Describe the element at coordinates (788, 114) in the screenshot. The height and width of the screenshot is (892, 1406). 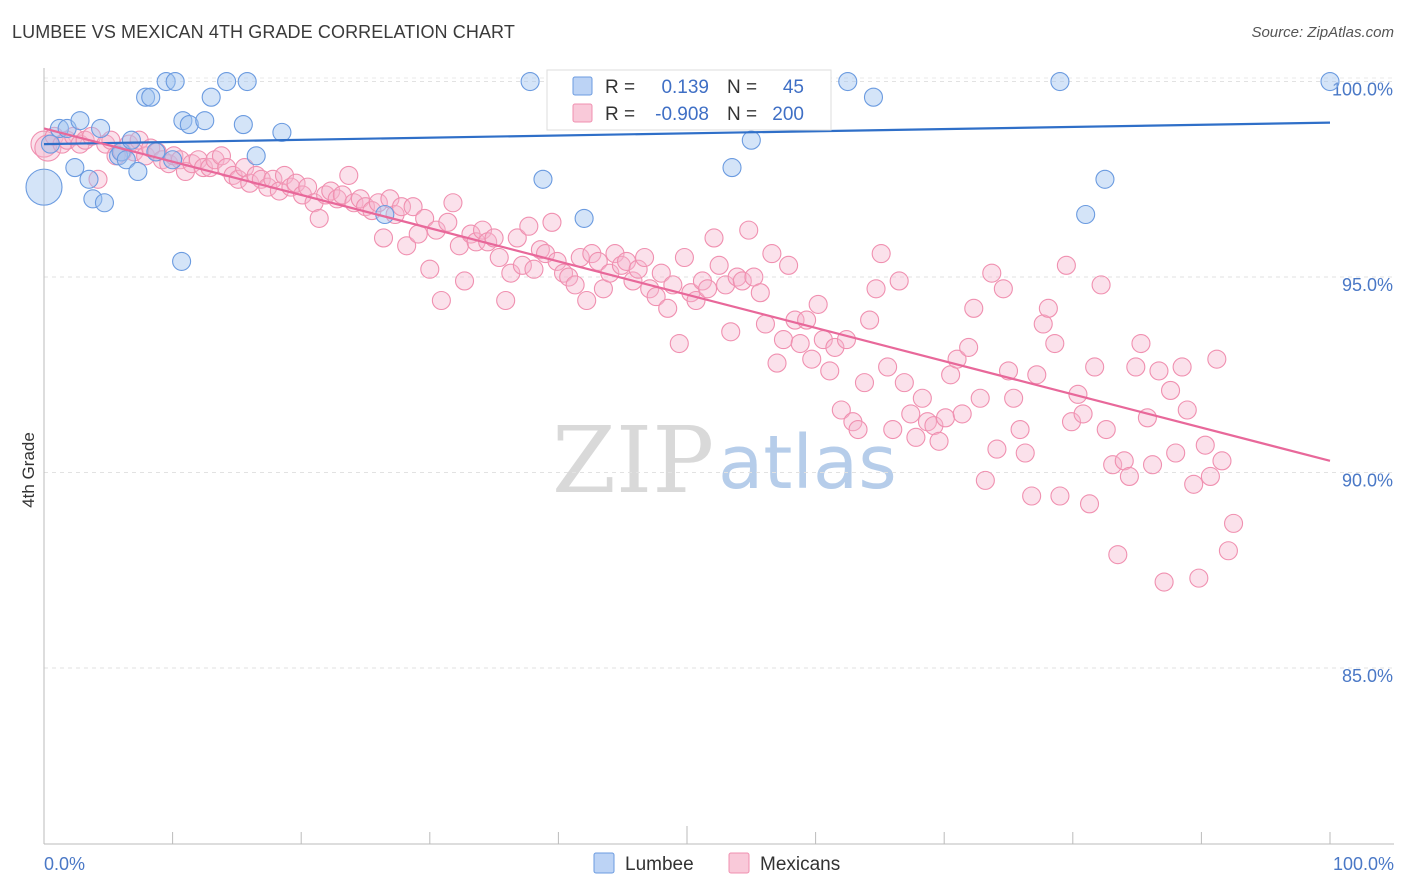
I see `legend-n-value-mexicans: 200` at that location.